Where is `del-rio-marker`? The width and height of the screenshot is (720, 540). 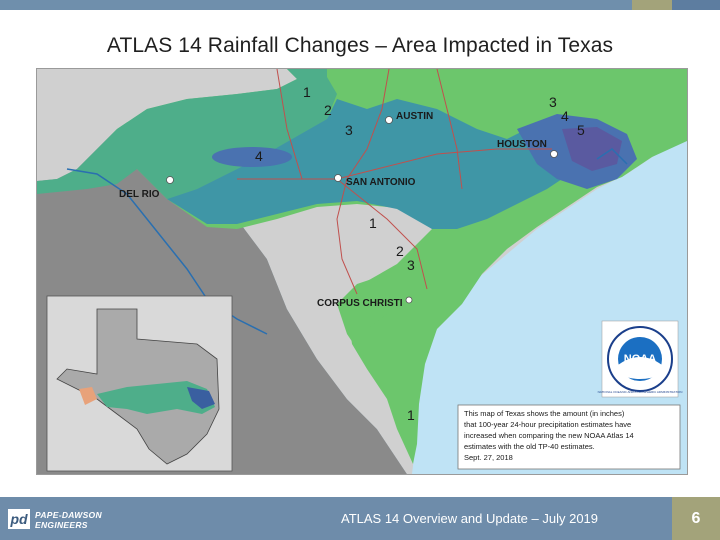 del-rio-marker is located at coordinates (170, 180).